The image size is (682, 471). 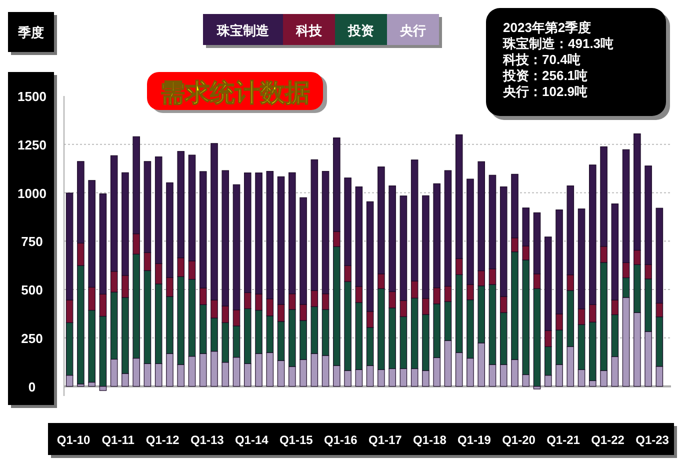 What do you see at coordinates (32, 96) in the screenshot?
I see `ytick: 1500` at bounding box center [32, 96].